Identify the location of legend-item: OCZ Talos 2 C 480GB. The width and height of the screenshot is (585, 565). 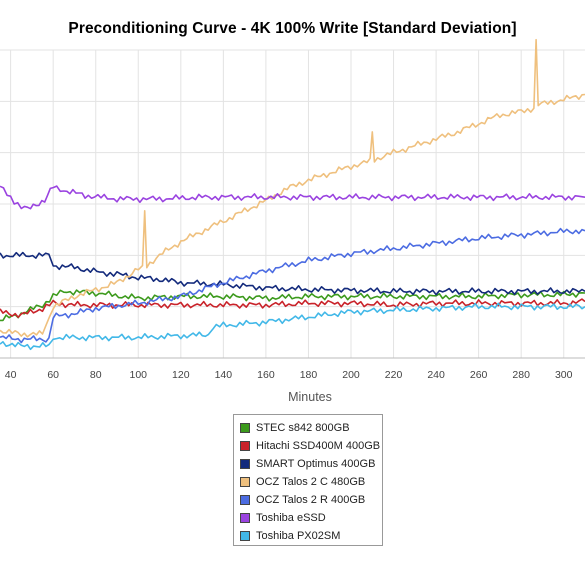
(311, 482).